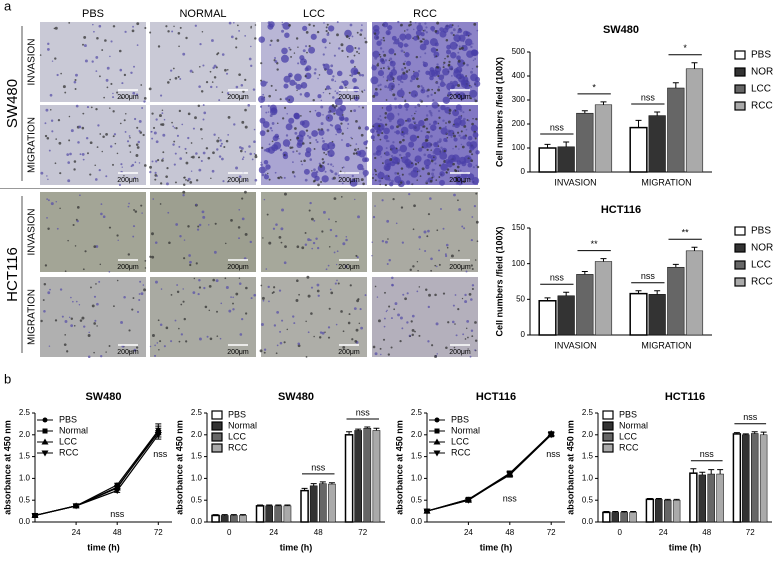 The image size is (777, 565). What do you see at coordinates (217, 448) in the screenshot?
I see `legend-swatch` at bounding box center [217, 448].